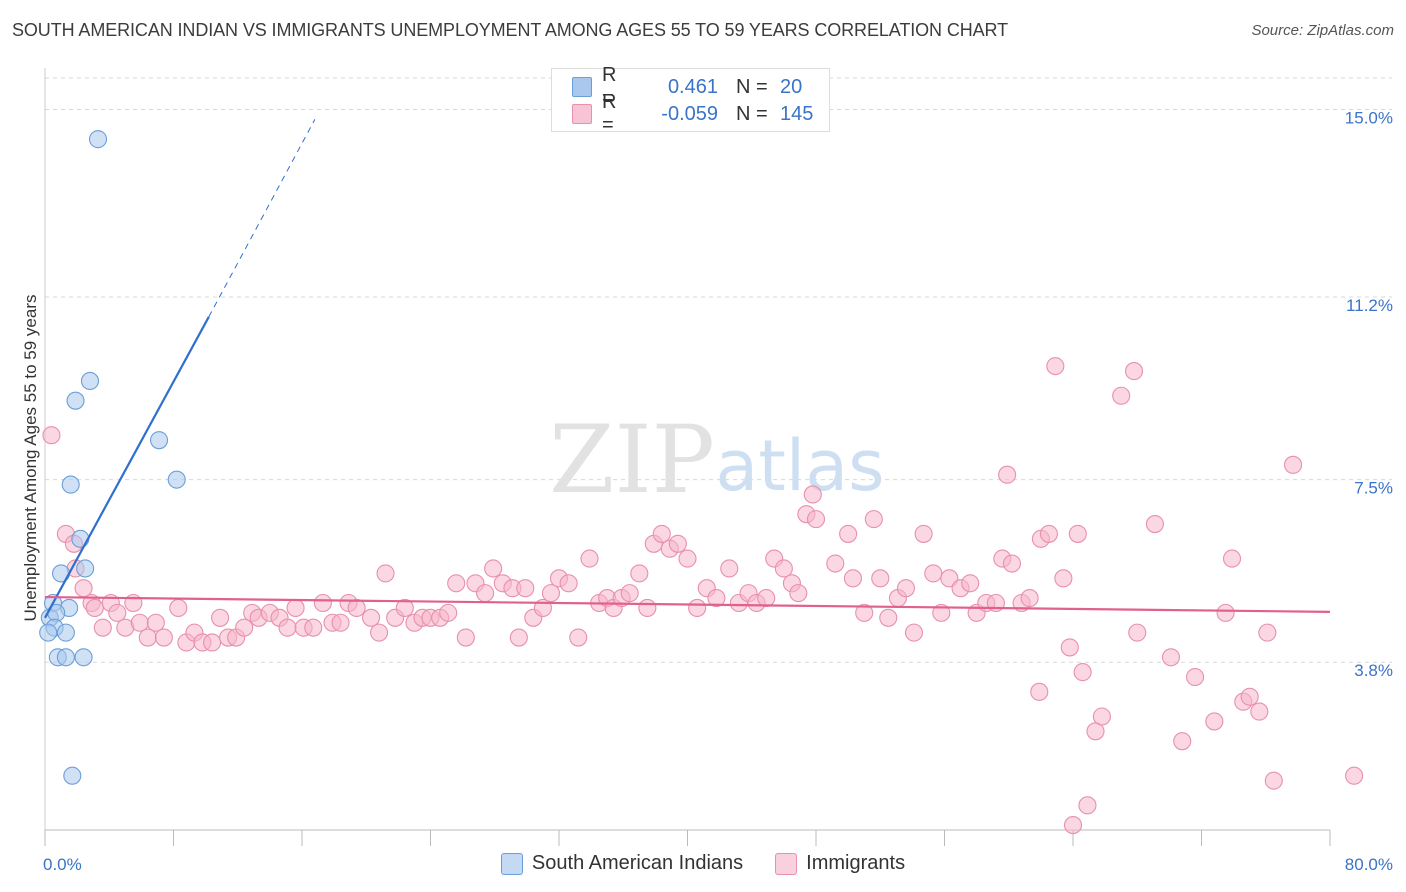 This screenshot has height=892, width=1406. Describe the element at coordinates (1369, 305) in the screenshot. I see `y-tick-label: 11.2%` at that location.